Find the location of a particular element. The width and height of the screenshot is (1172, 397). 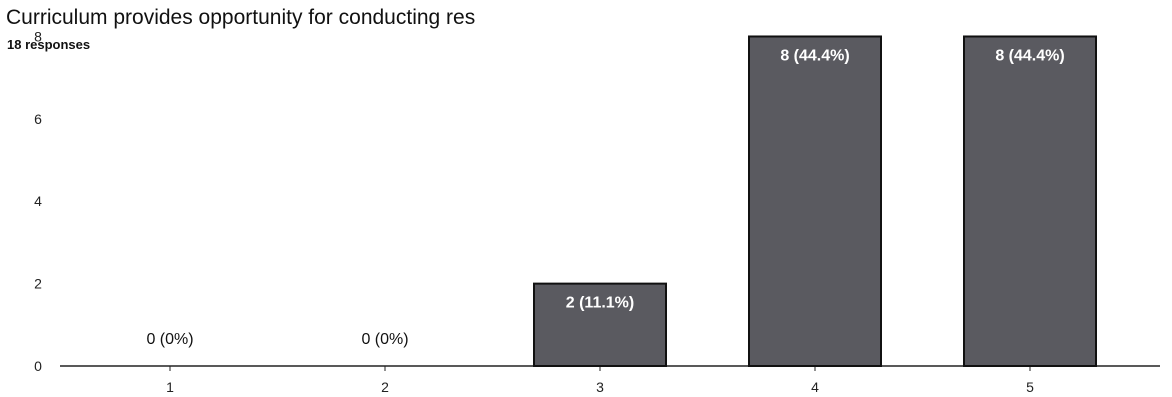

x-tick-label: 3 is located at coordinates (600, 387).